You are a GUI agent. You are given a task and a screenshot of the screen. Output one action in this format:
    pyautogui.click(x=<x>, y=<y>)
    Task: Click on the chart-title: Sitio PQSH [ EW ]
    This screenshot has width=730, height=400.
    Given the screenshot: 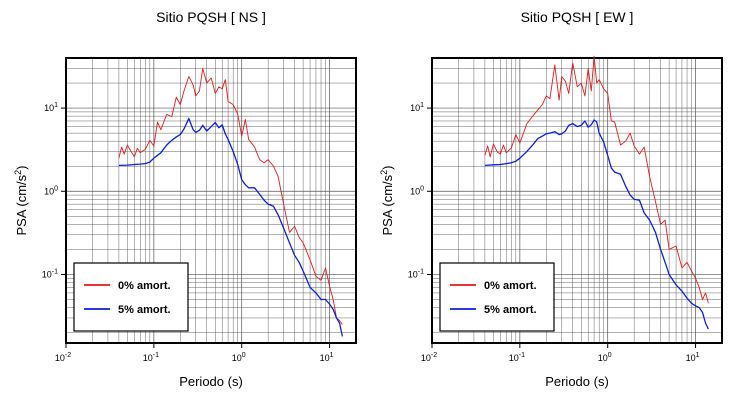 What is the action you would take?
    pyautogui.click(x=577, y=17)
    